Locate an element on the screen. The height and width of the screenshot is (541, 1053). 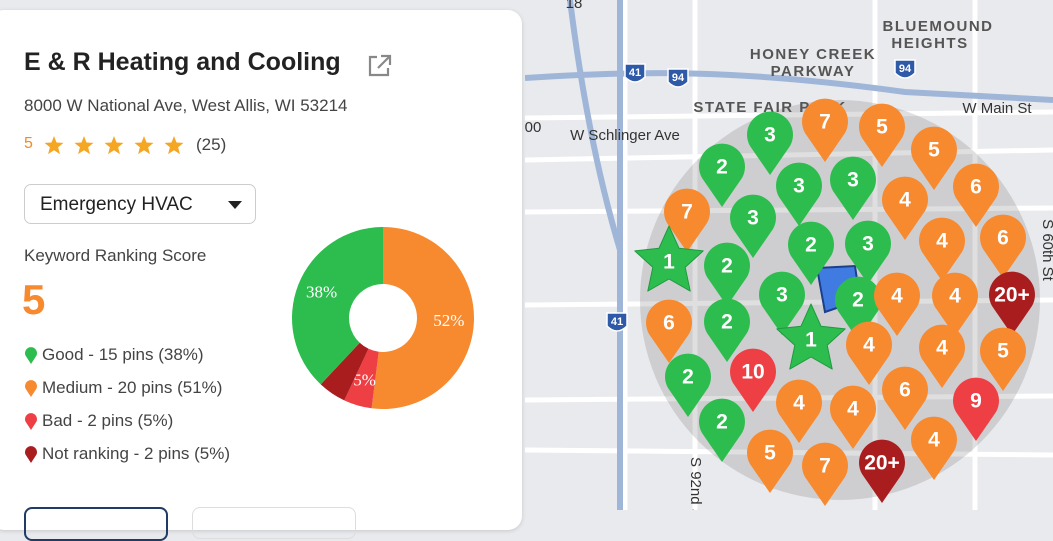
review-count: (25) is located at coordinates (211, 144).